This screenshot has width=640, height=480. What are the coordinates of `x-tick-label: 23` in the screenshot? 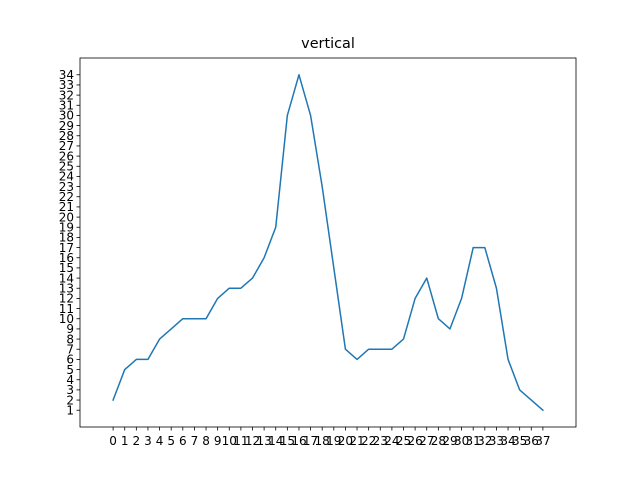 It's located at (380, 441).